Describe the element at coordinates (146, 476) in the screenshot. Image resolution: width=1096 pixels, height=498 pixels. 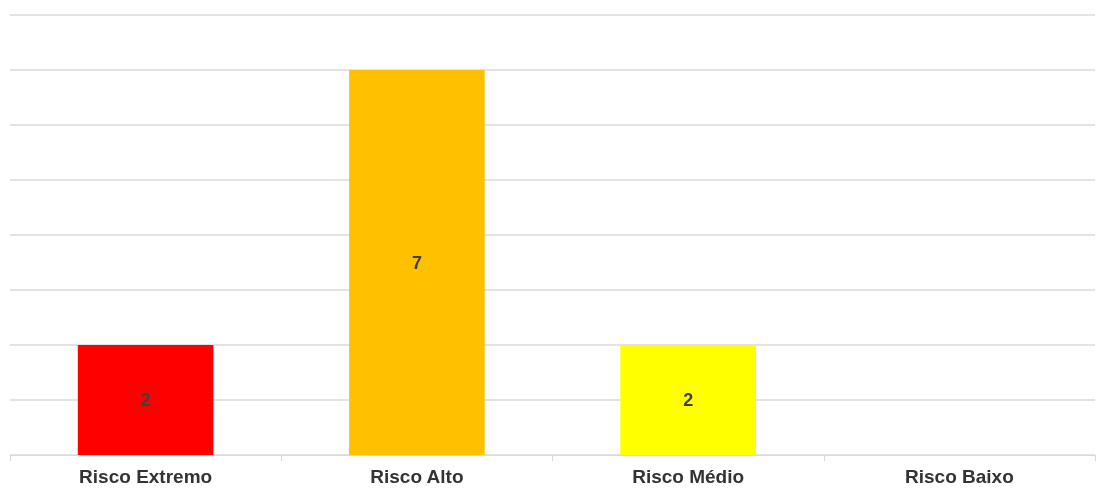
I see `x-tick-label: Risco Extremo` at that location.